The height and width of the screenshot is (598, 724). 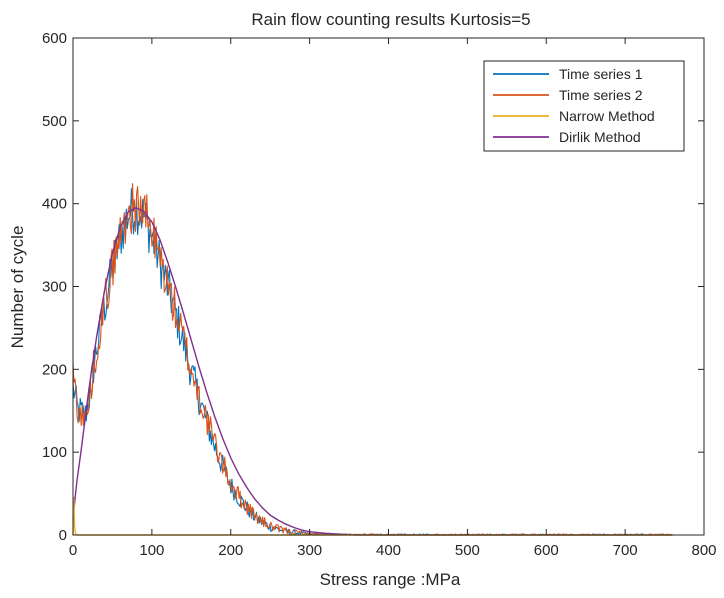 What do you see at coordinates (467, 550) in the screenshot?
I see `x-tick-label: 500` at bounding box center [467, 550].